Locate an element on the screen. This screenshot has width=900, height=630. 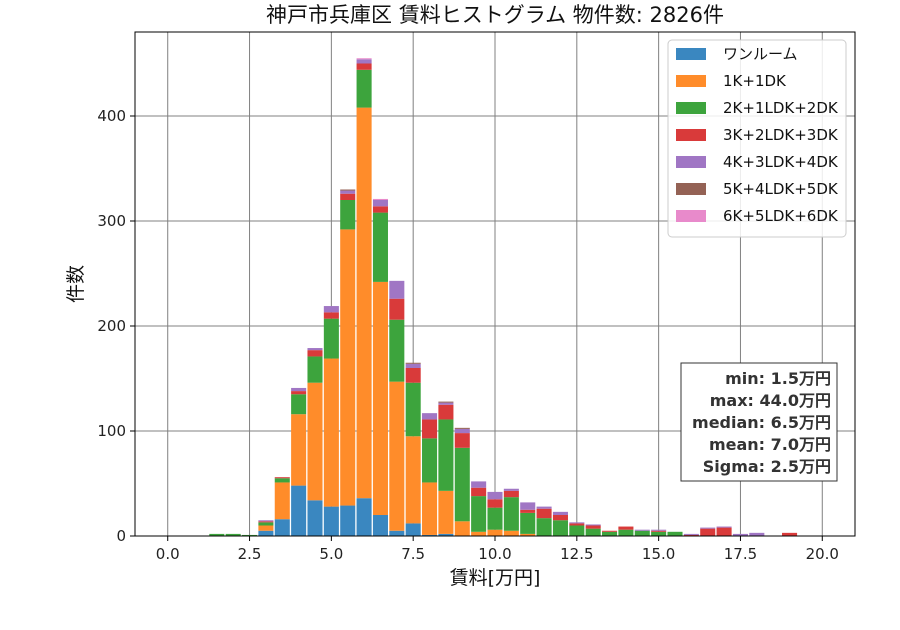
y-tick-label: 300 is located at coordinates (111, 221).